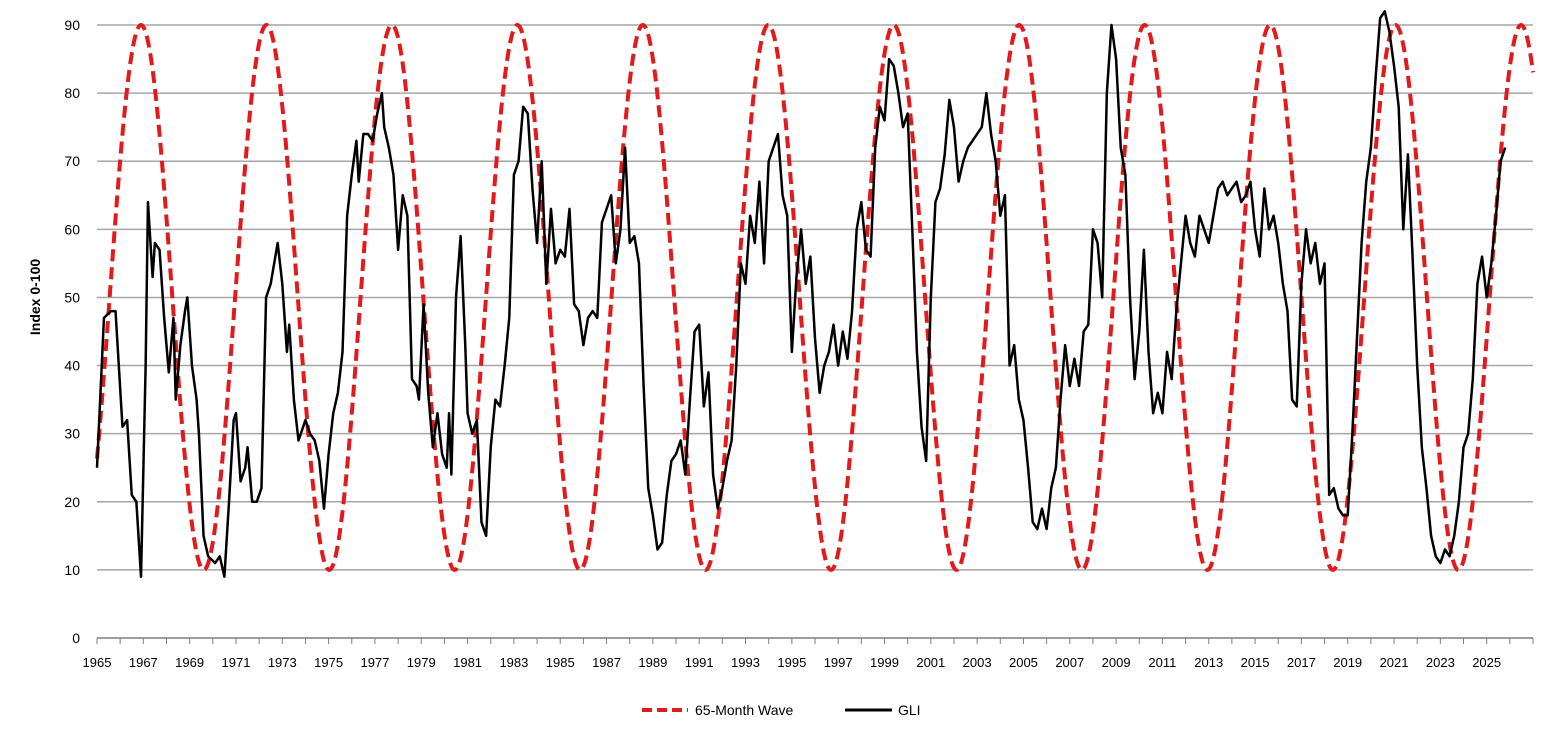 The image size is (1555, 740). I want to click on x-tick-label-1973: 1973, so click(282, 662).